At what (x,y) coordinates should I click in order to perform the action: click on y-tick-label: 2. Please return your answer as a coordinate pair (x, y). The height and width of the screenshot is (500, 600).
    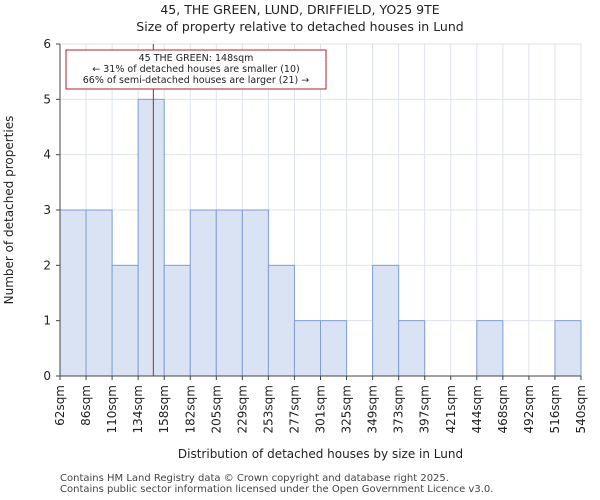
    Looking at the image, I should click on (47, 265).